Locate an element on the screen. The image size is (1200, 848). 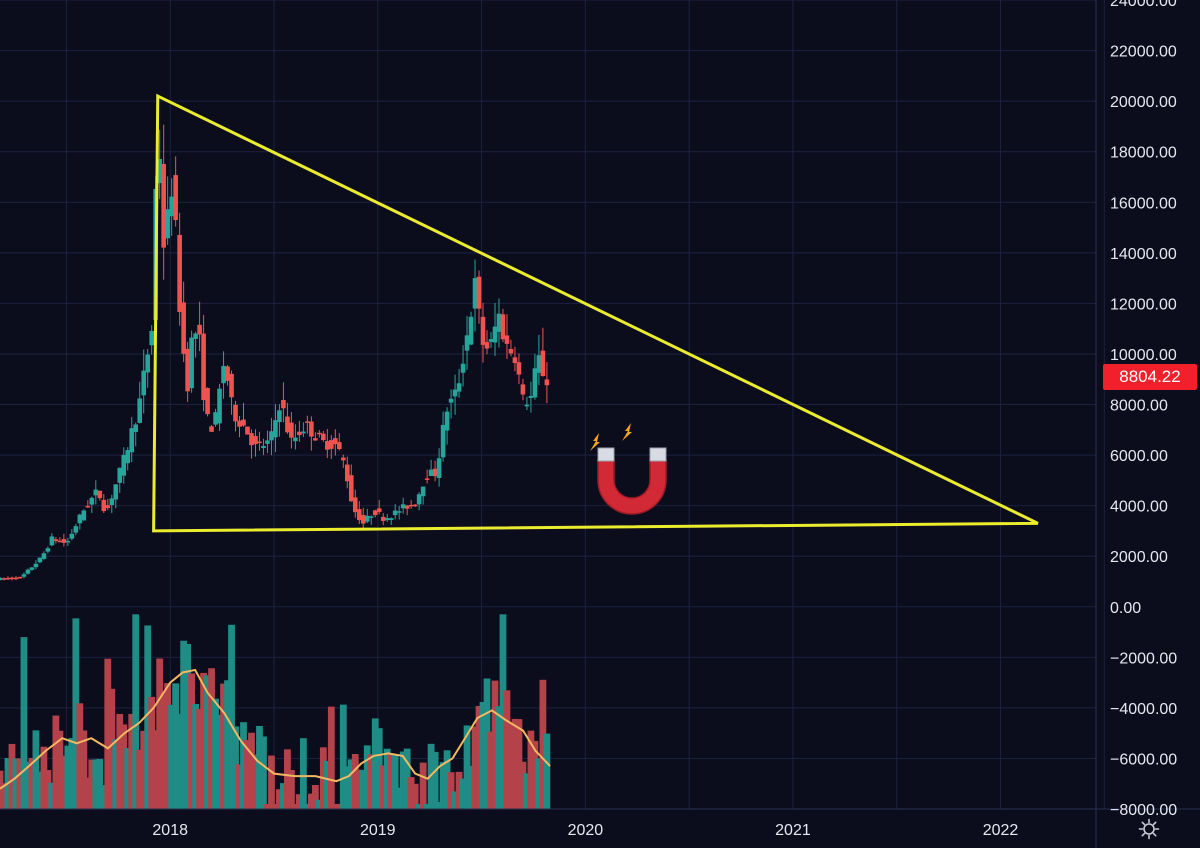
price-axis-label: 10000.00 is located at coordinates (1143, 355).